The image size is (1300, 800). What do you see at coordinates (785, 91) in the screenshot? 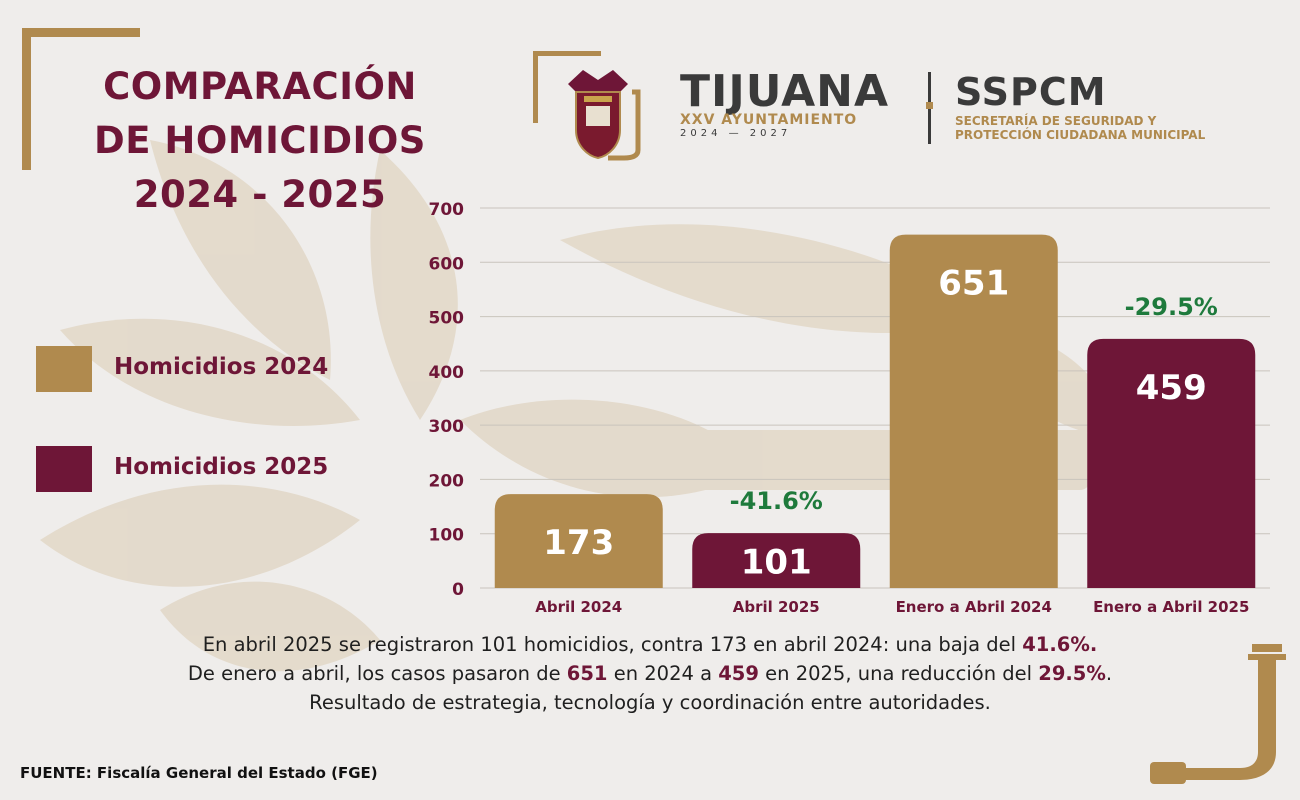
I see `city-name: TIJUANA` at bounding box center [785, 91].